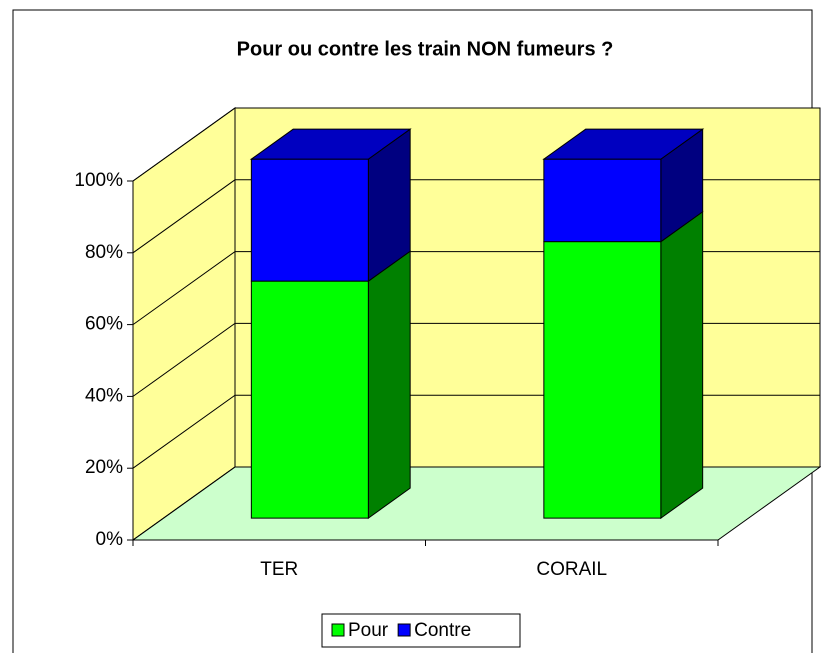 Image resolution: width=821 pixels, height=653 pixels. Describe the element at coordinates (104, 395) in the screenshot. I see `y-tick-label: 40%` at that location.